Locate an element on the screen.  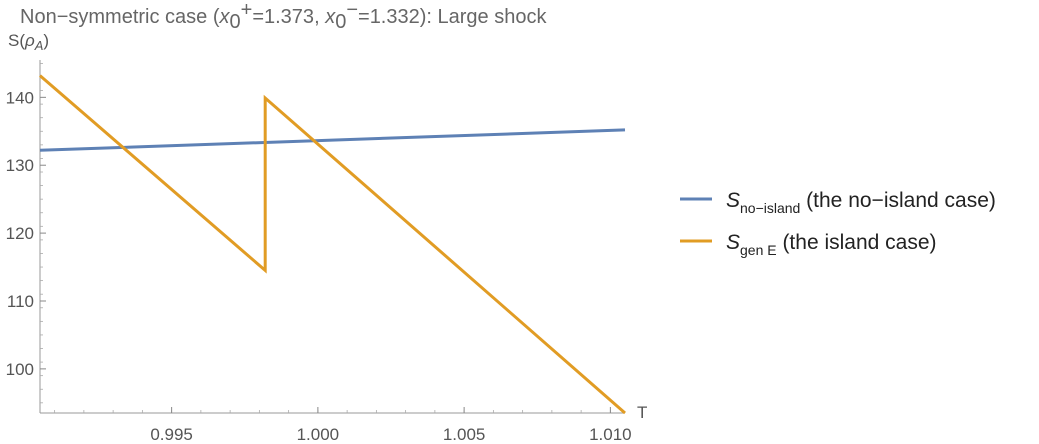
title-suffix: ): Large shock is located at coordinates (484, 17).